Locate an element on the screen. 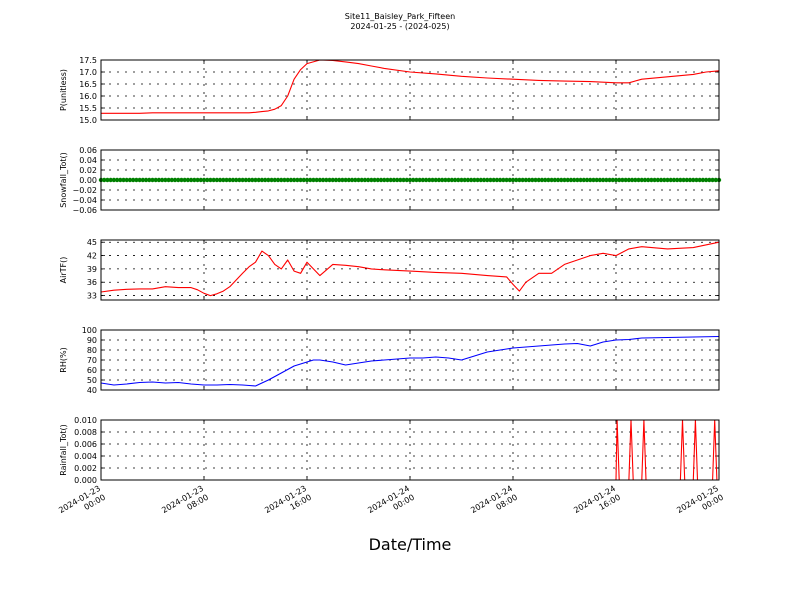  y-tick-label: 0.006 is located at coordinates (85, 444).